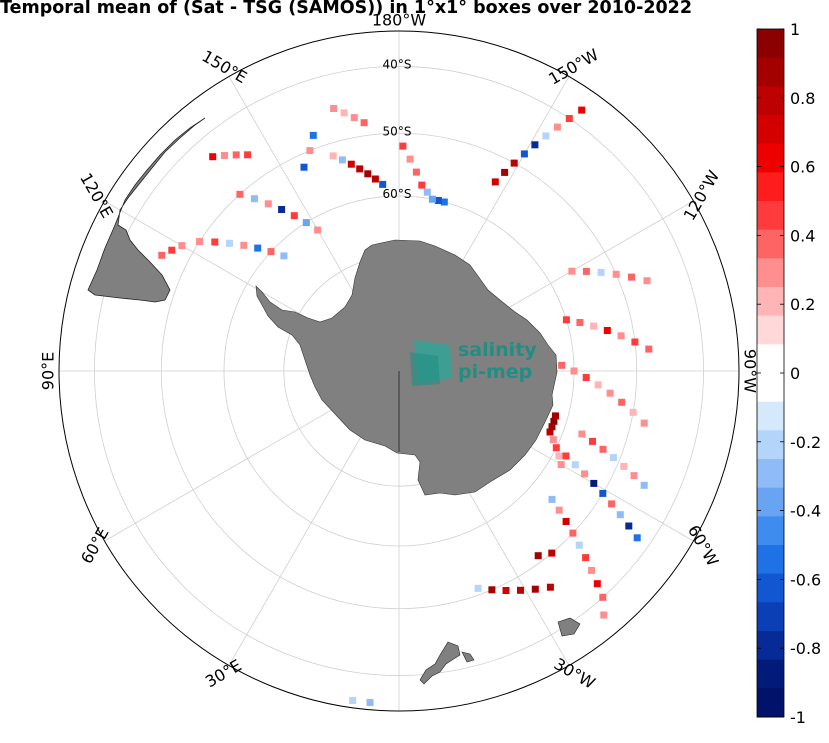 This screenshot has width=829, height=743. Describe the element at coordinates (299, 543) in the screenshot. I see `meridian-line` at that location.